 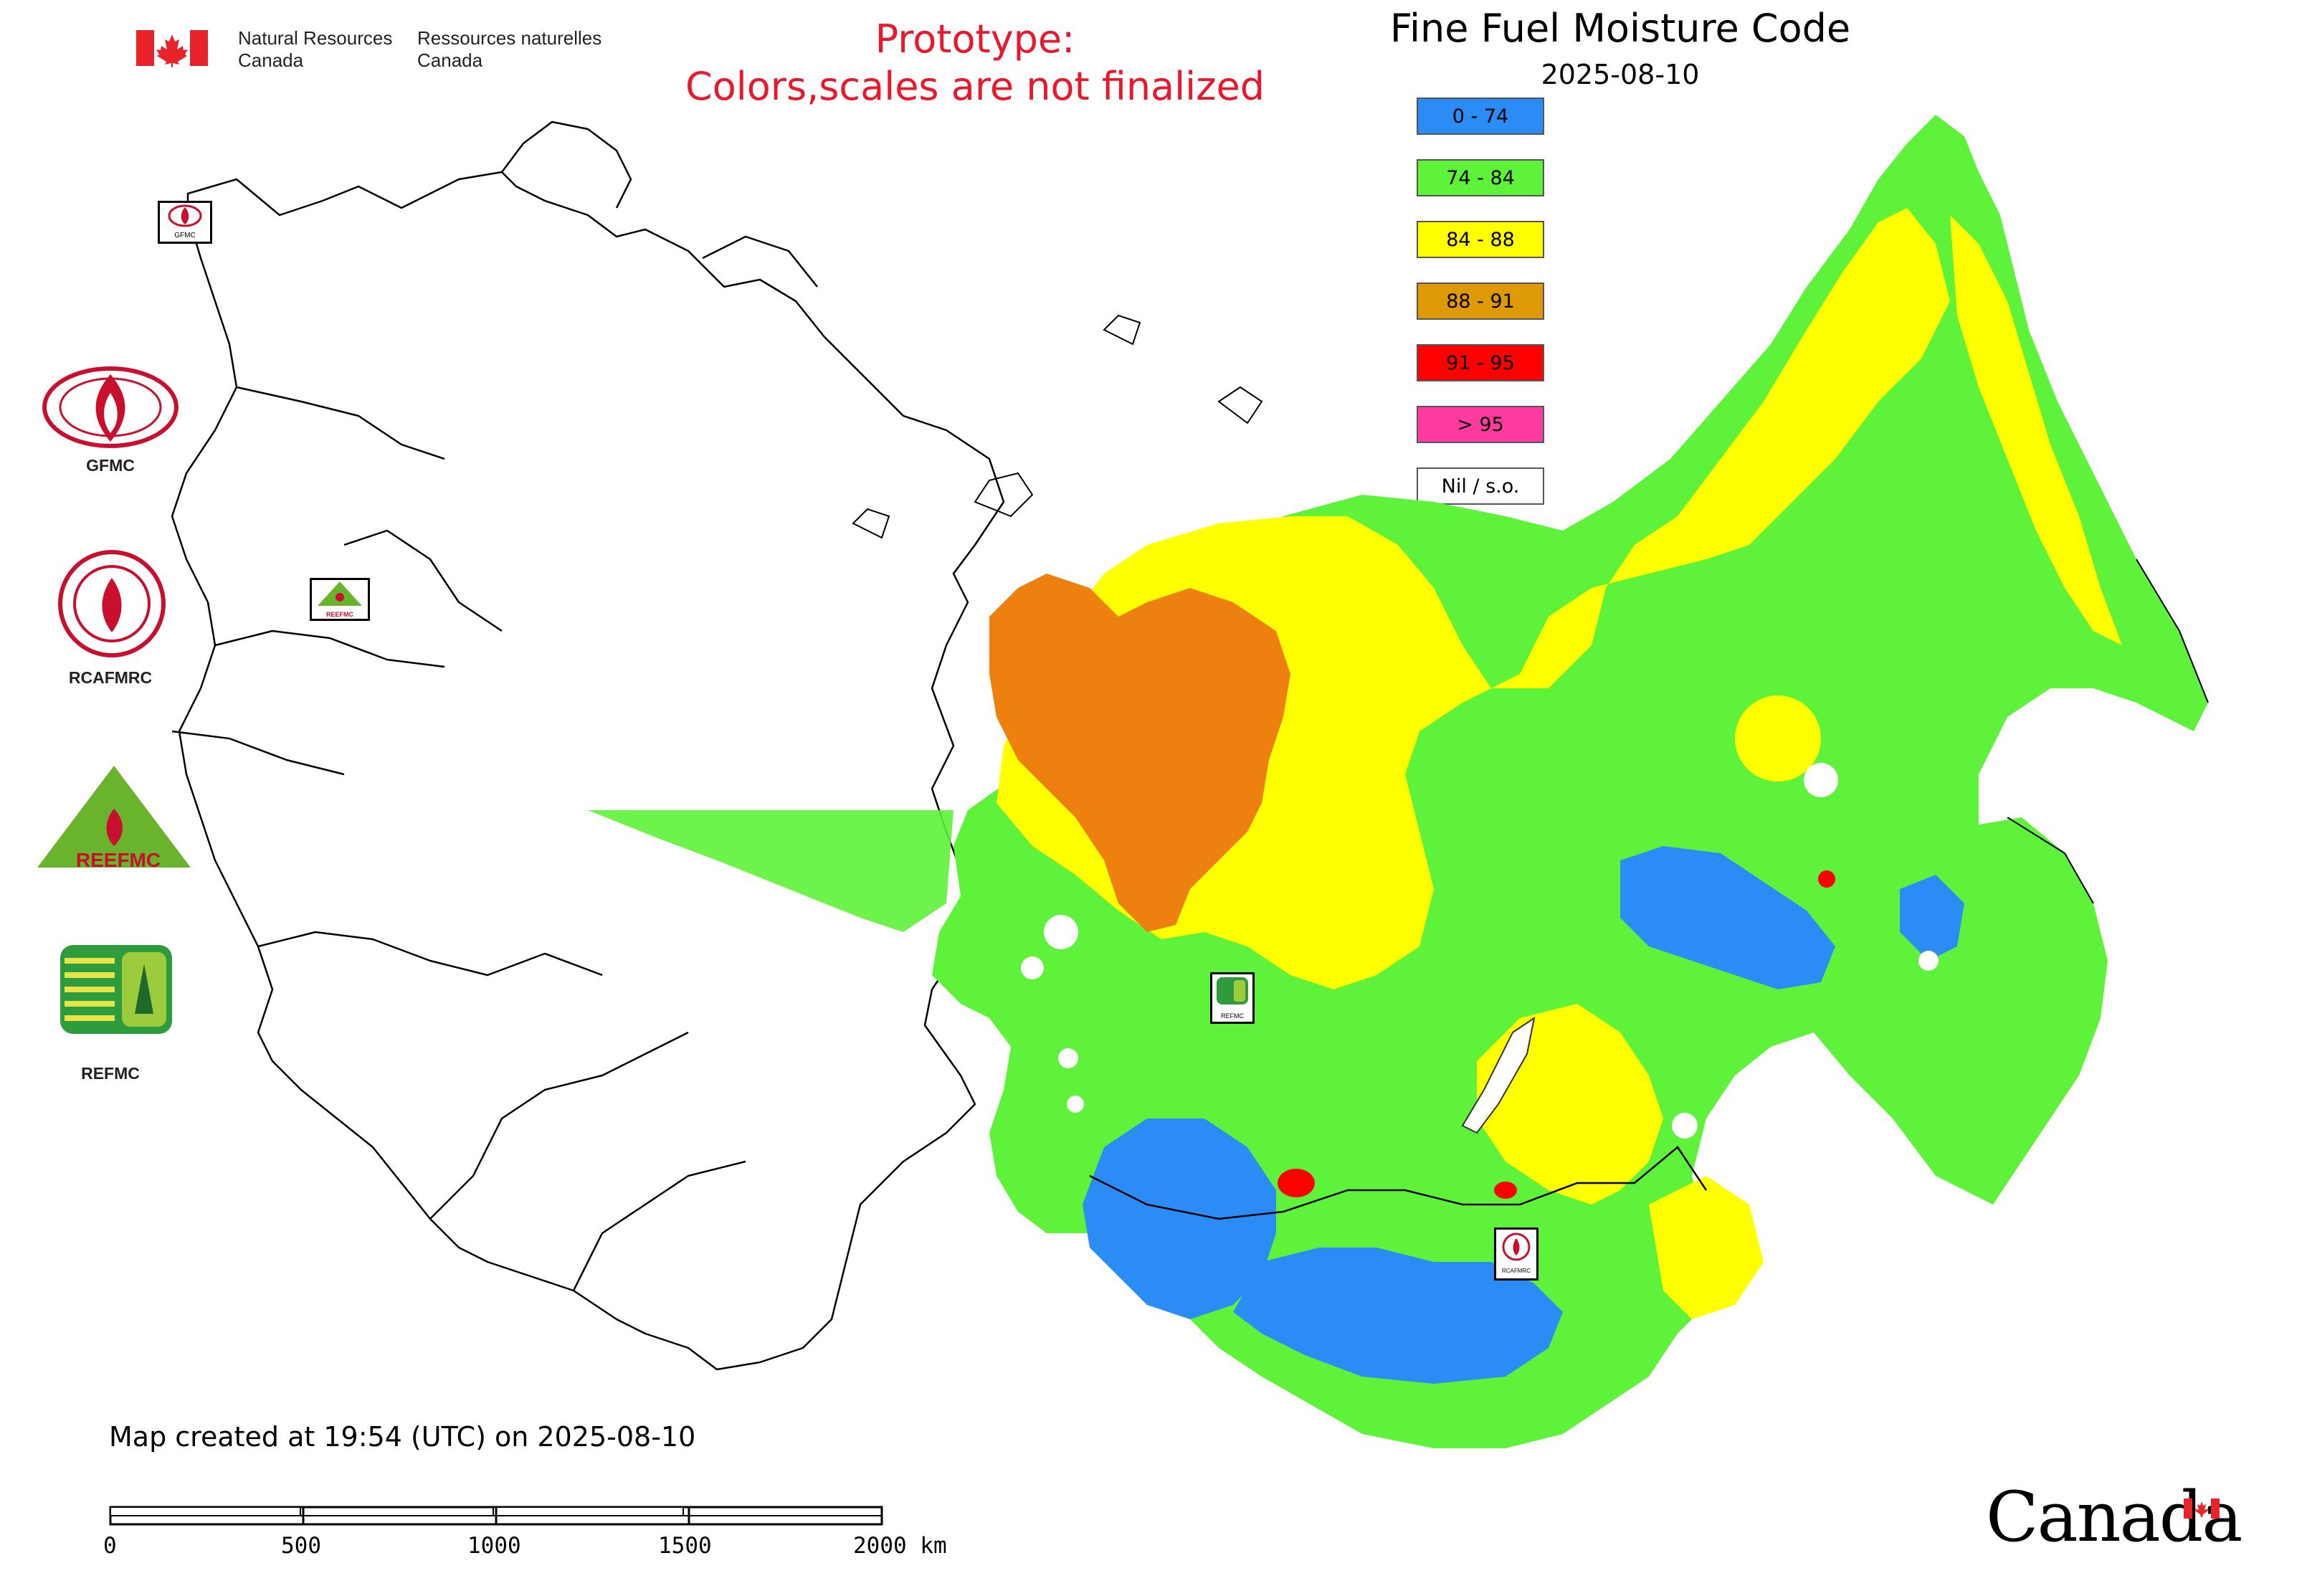 What do you see at coordinates (1232, 990) in the screenshot?
I see `refmc-small-icon` at bounding box center [1232, 990].